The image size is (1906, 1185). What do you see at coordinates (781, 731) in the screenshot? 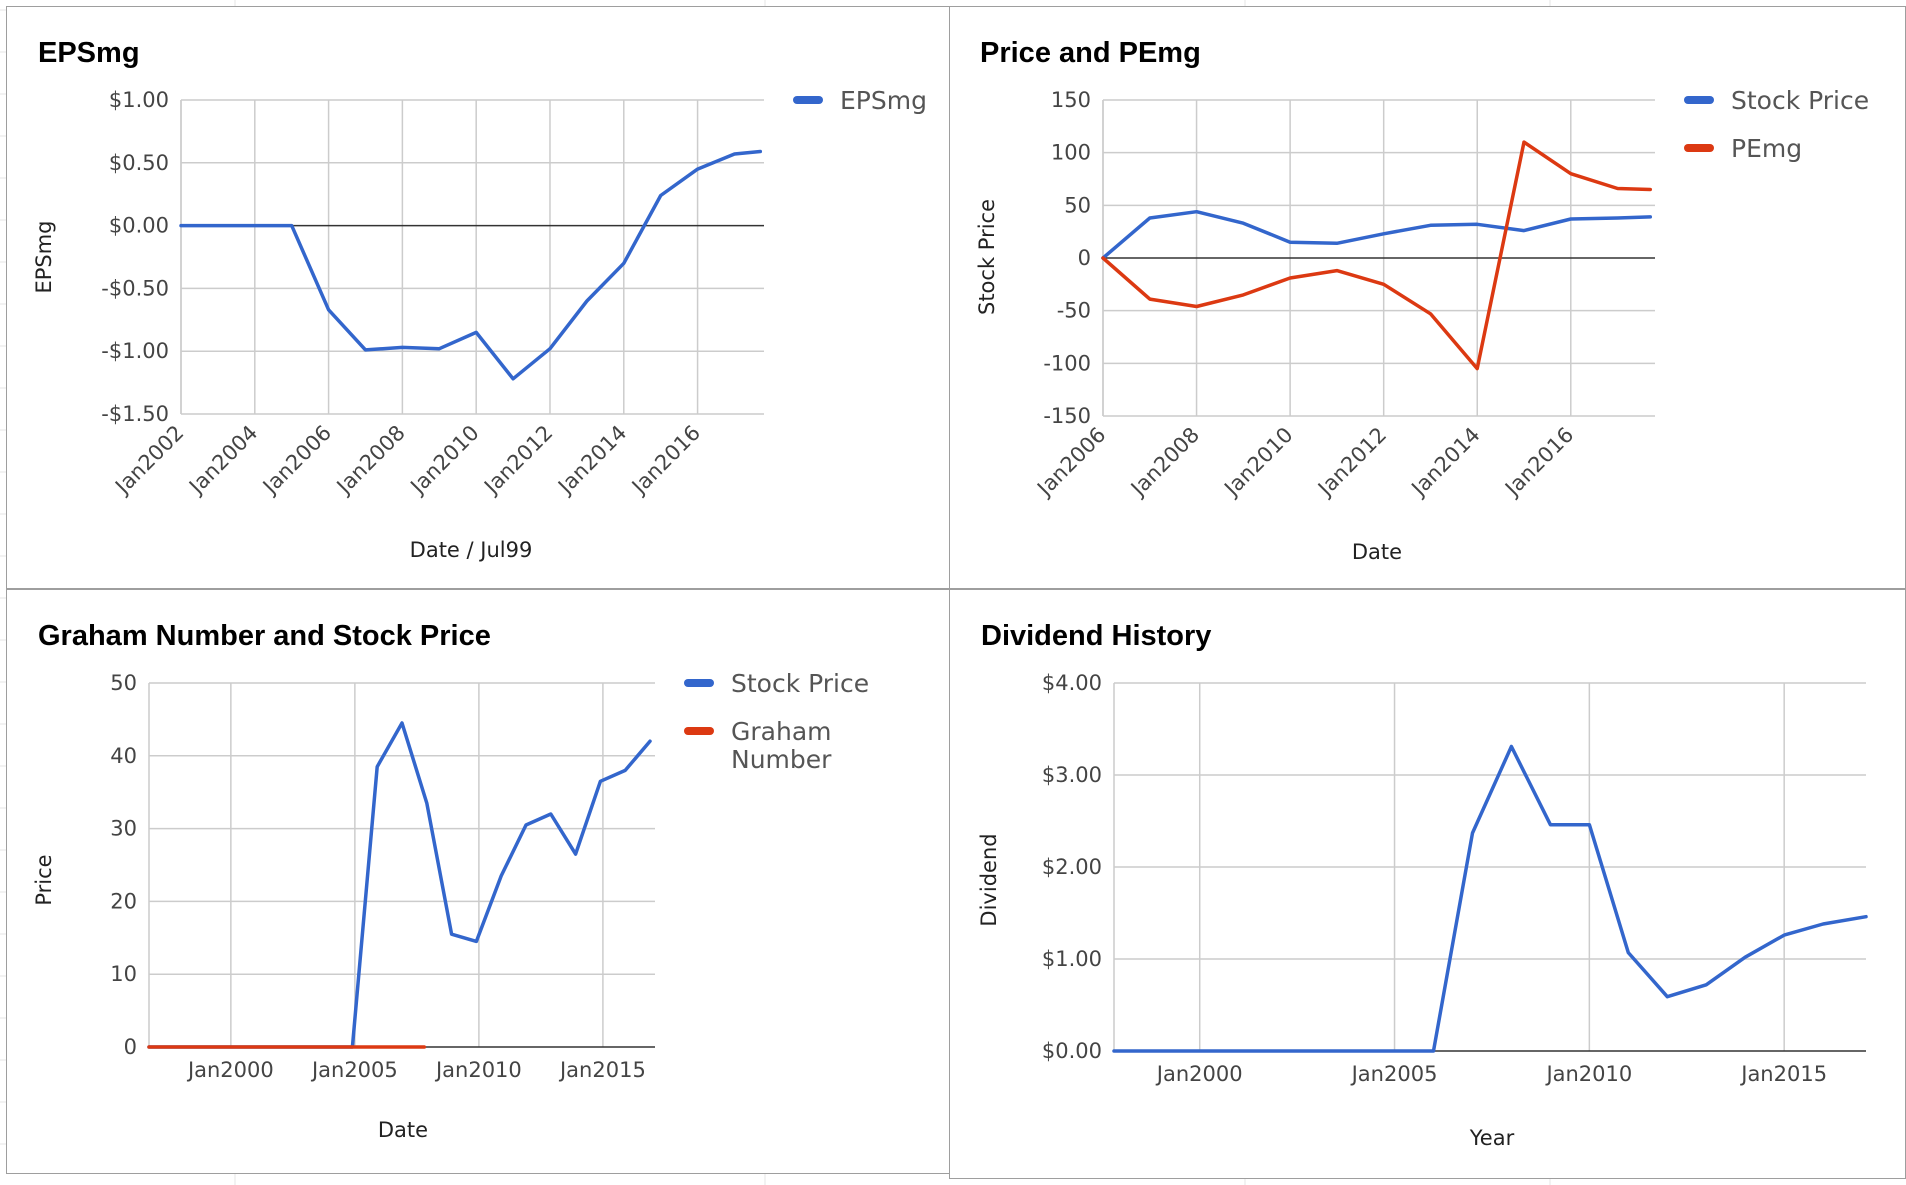
I see `legend-label-line: Graham` at bounding box center [781, 731].